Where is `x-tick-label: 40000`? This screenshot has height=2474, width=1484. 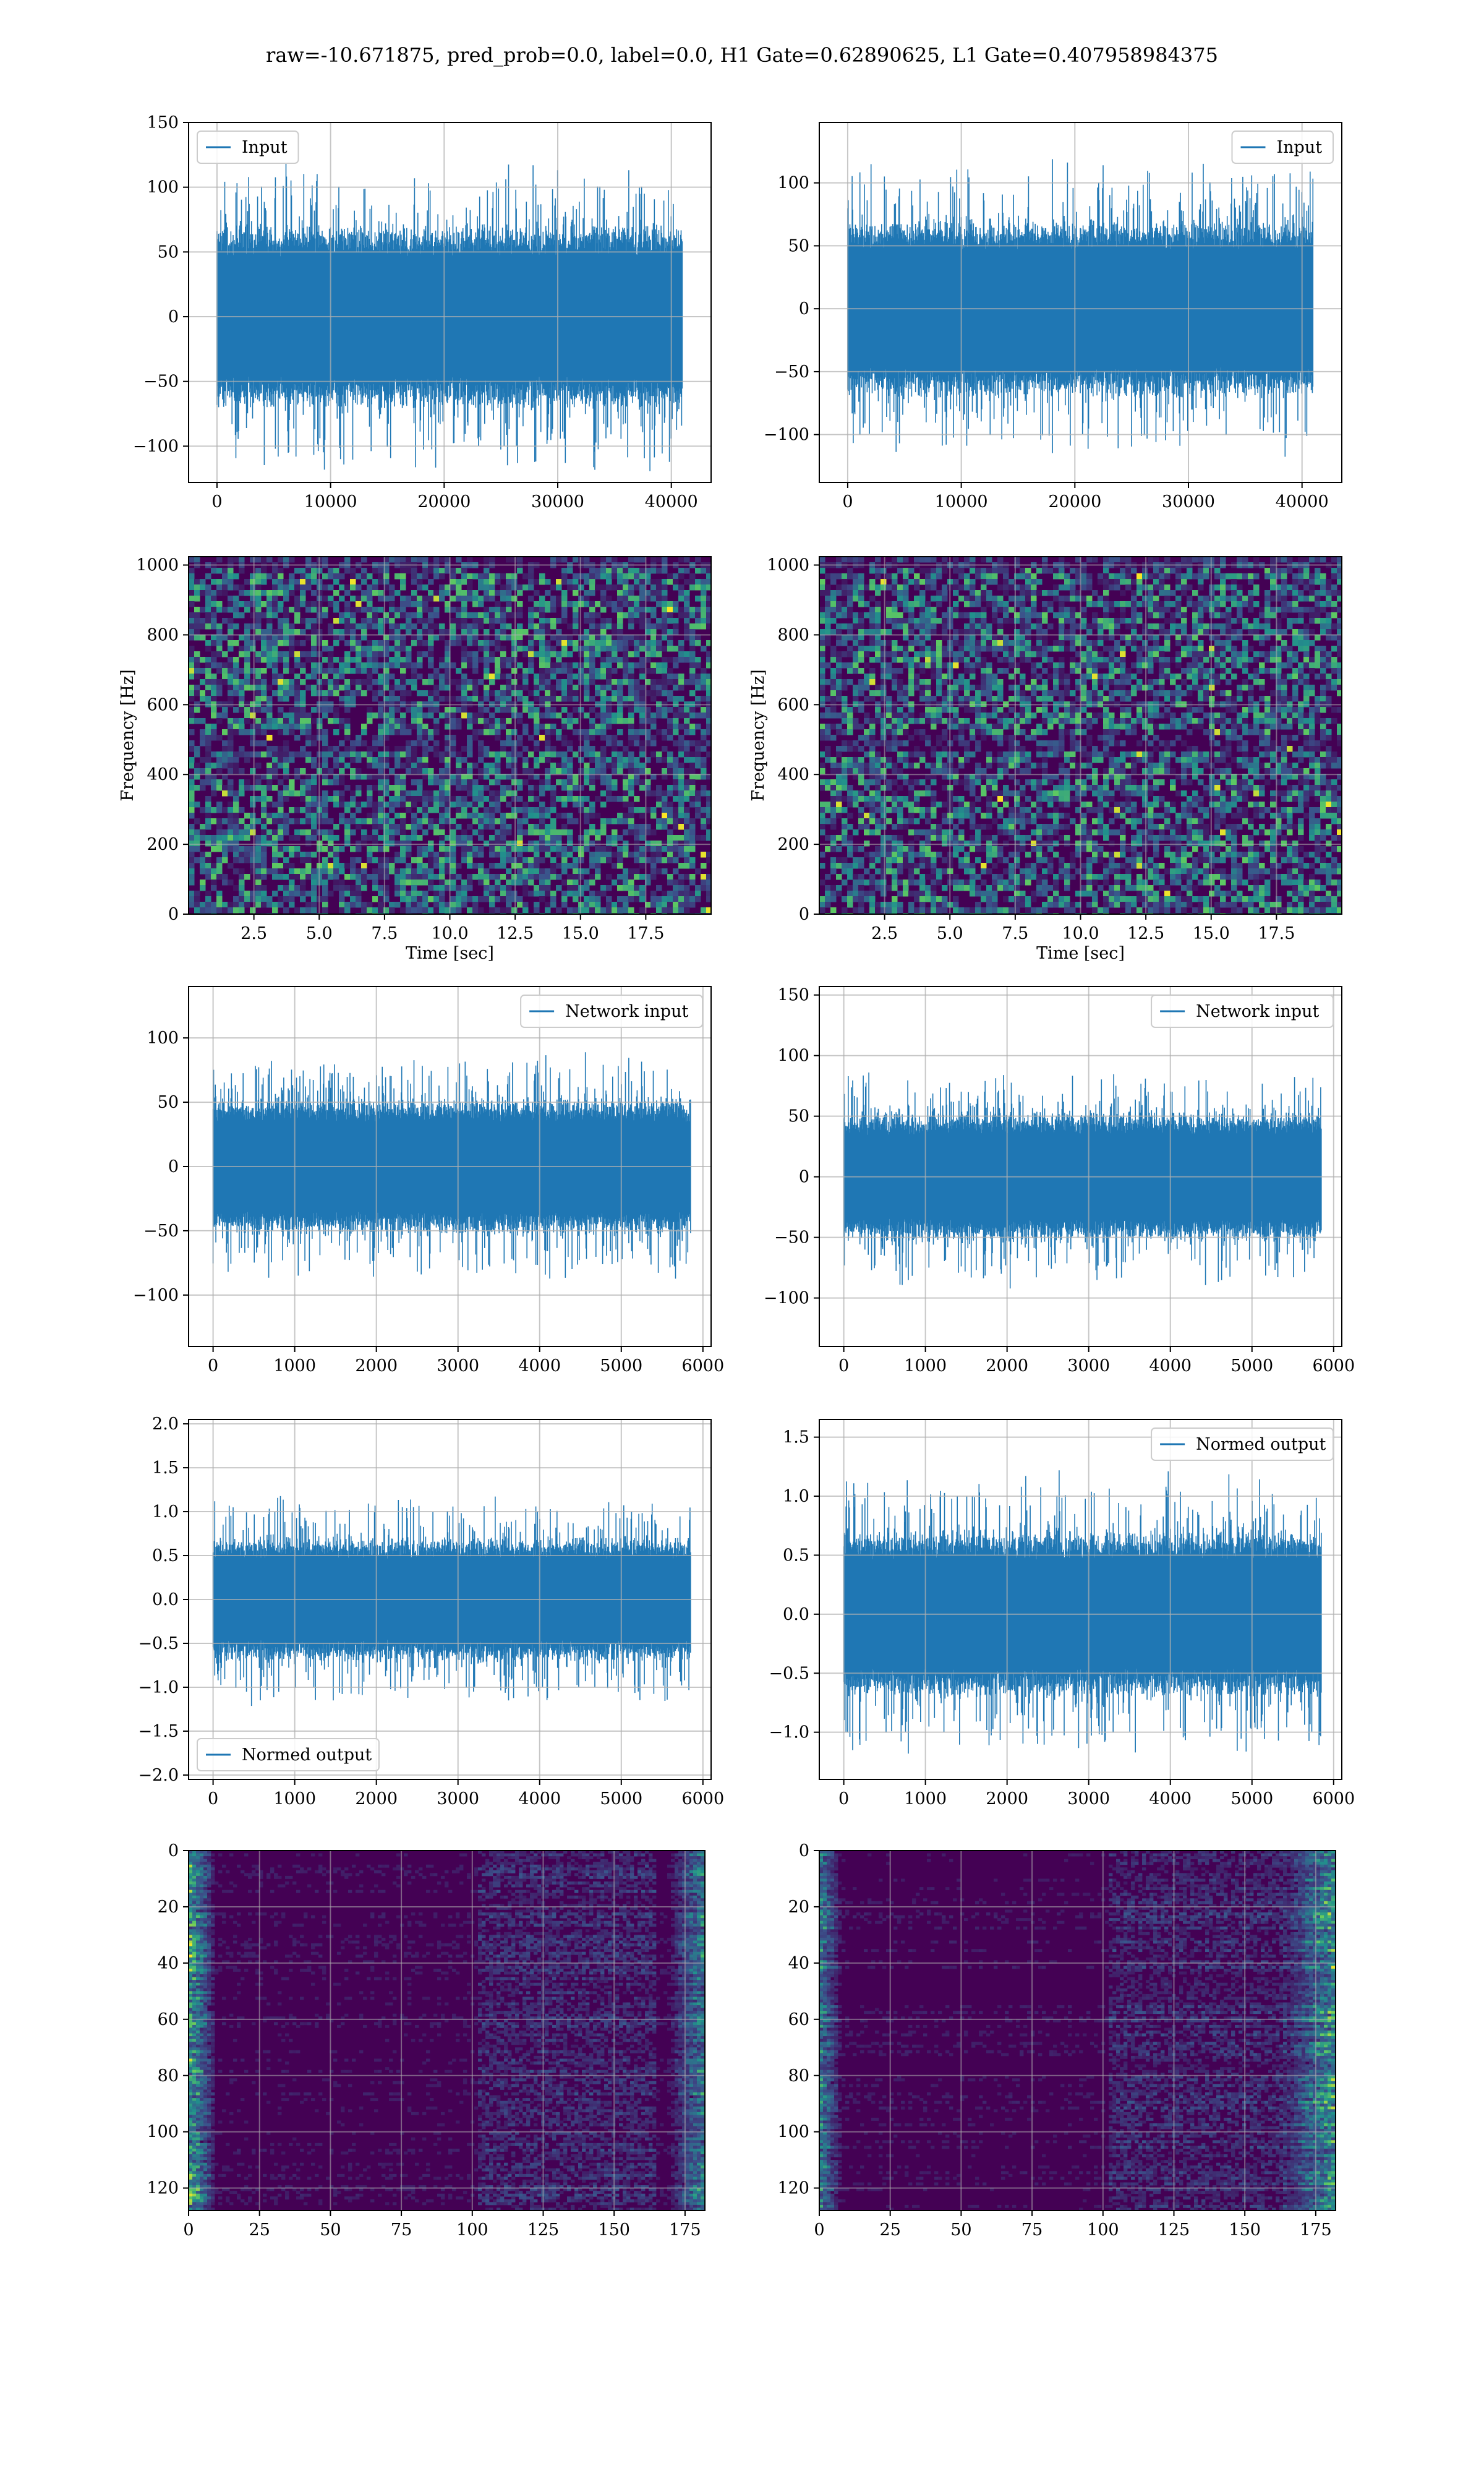
x-tick-label: 40000 is located at coordinates (671, 501).